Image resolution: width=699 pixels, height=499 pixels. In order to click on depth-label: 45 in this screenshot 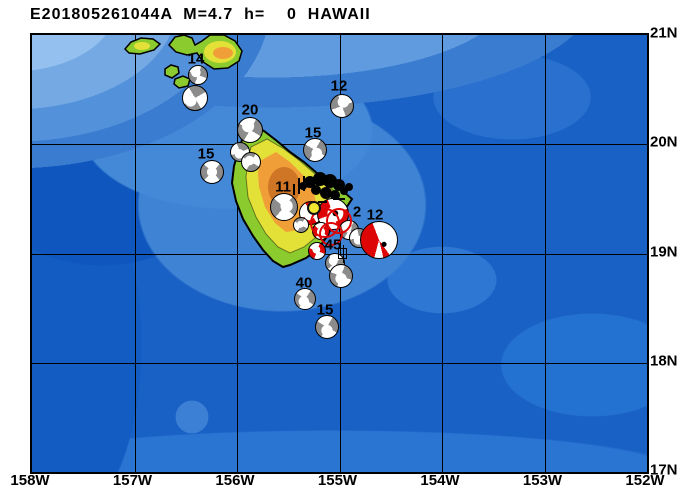, I will do `click(333, 245)`.